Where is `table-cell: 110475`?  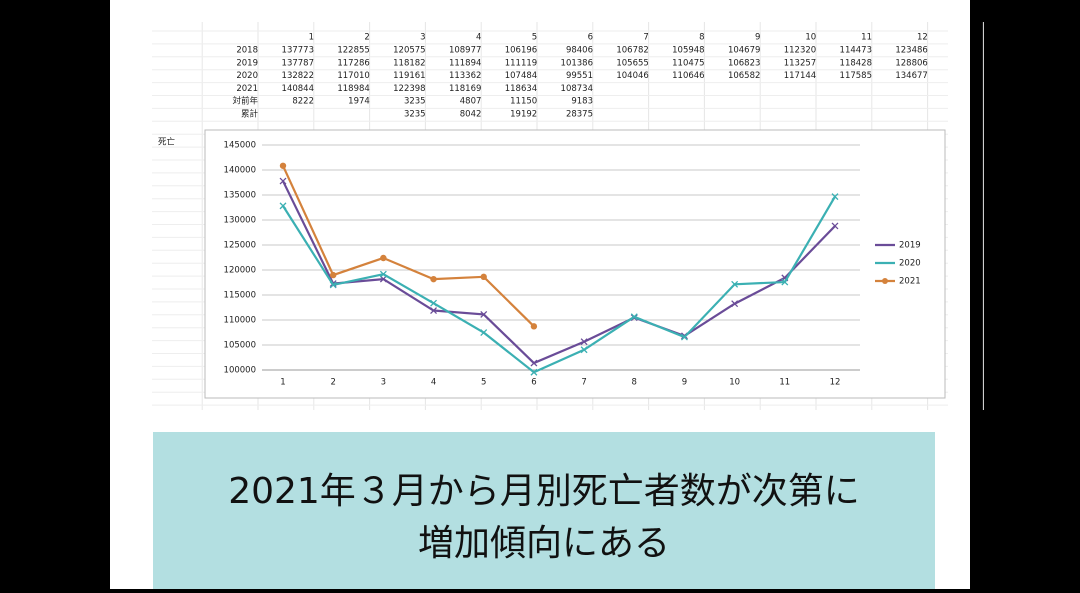 table-cell: 110475 is located at coordinates (688, 63).